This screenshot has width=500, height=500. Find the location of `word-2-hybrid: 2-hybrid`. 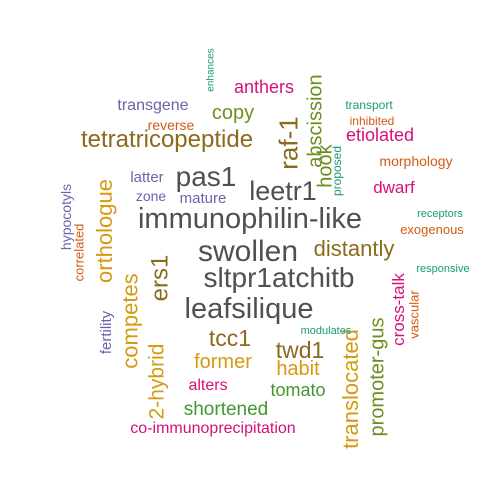

word-2-hybrid: 2-hybrid is located at coordinates (157, 381).